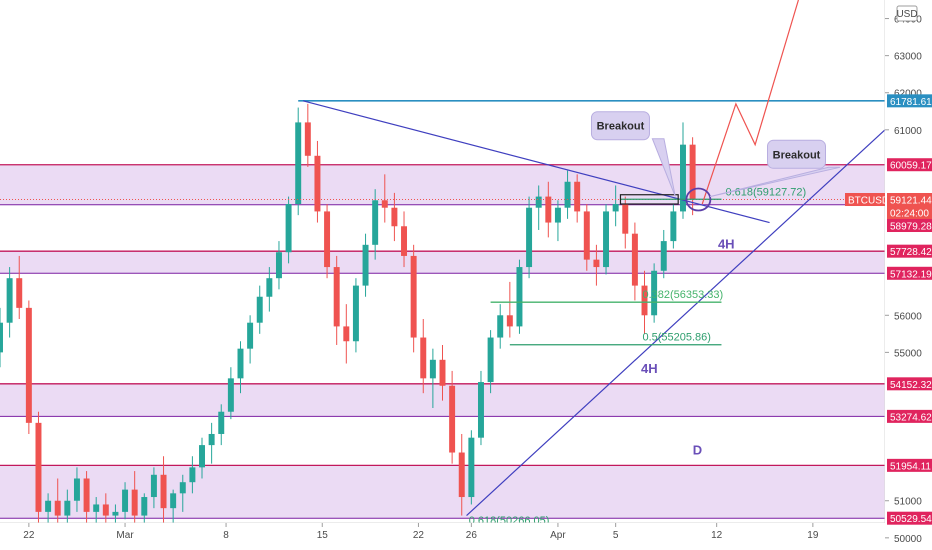 The image size is (932, 550). What do you see at coordinates (682, 295) in the screenshot?
I see `fib-label-1: 0.382(56353.33)` at bounding box center [682, 295].